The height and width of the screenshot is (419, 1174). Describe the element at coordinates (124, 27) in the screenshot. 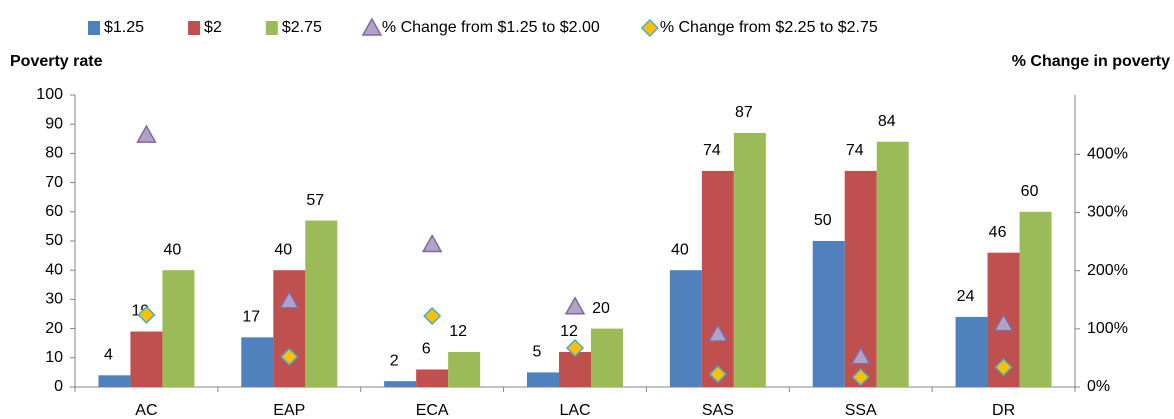

I see `legend-label: $1.25` at that location.